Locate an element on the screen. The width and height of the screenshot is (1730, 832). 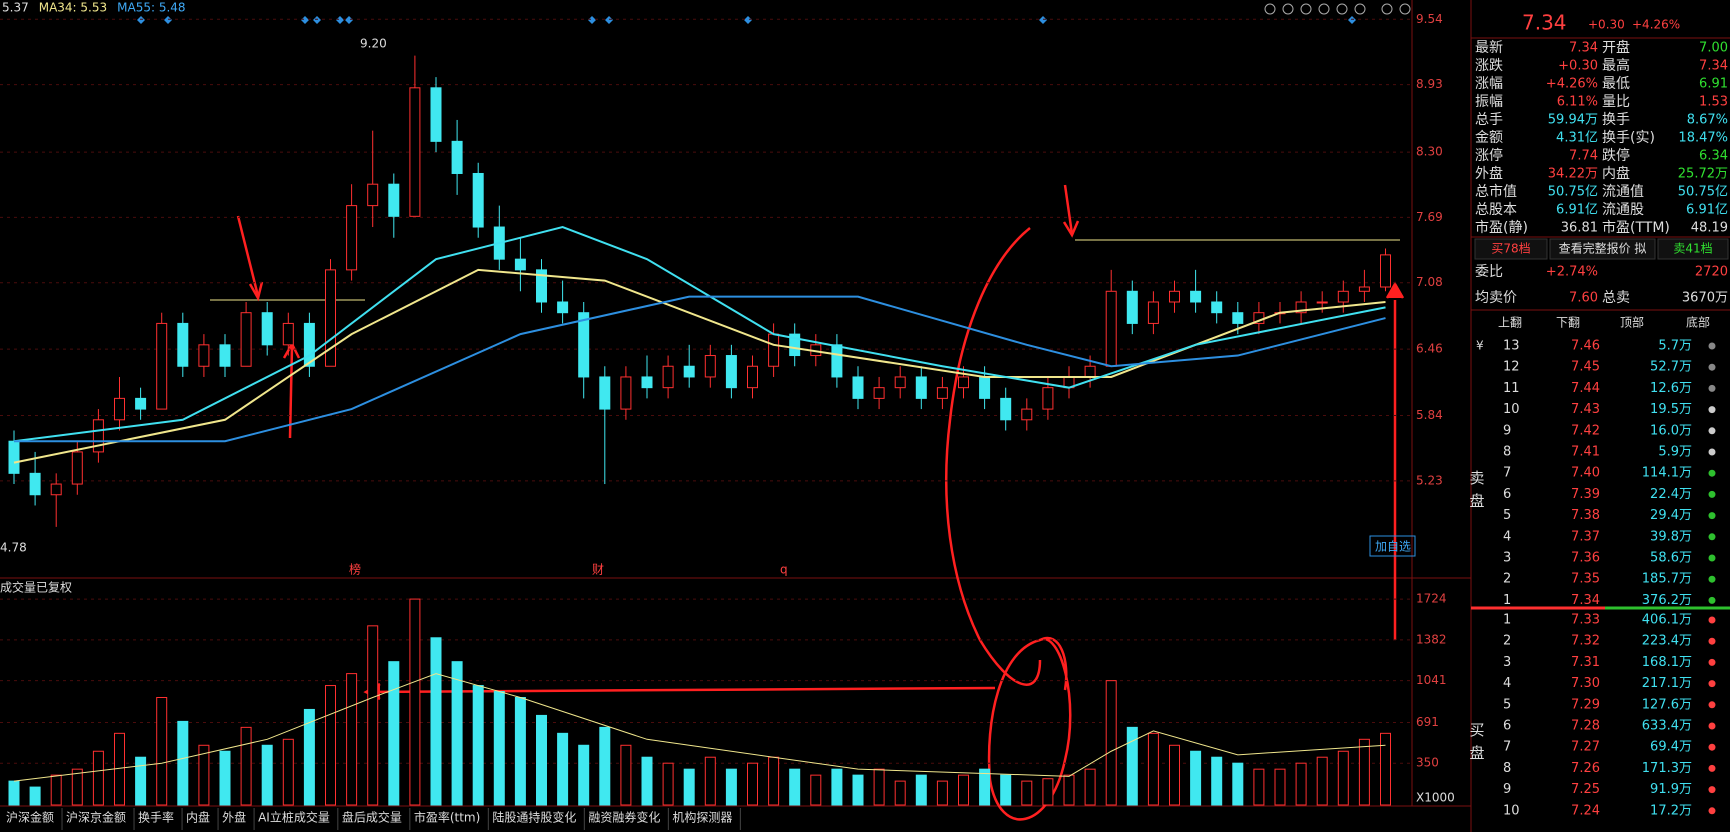
book-header: 上翻 is located at coordinates (1510, 323).